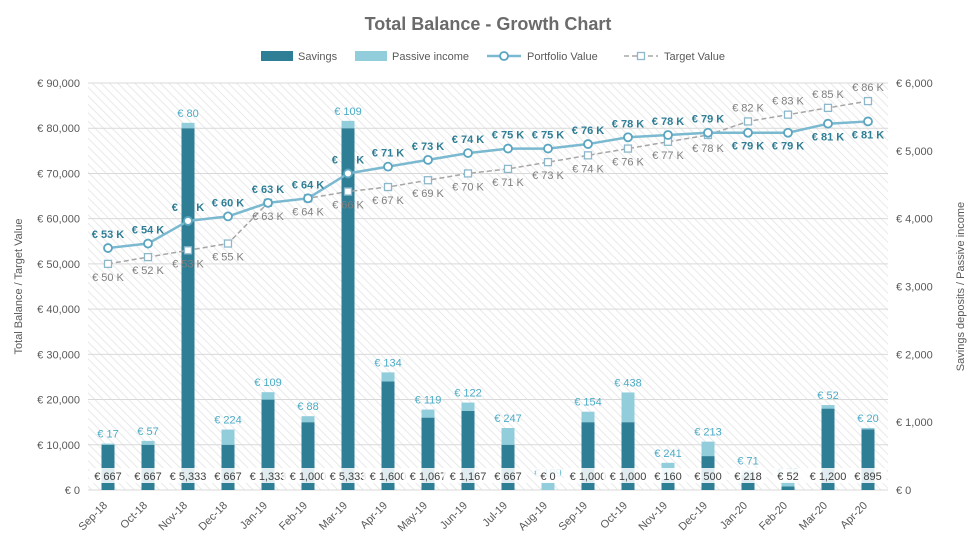 The width and height of the screenshot is (977, 543). I want to click on right-tick-label: € 0, so click(903, 491).